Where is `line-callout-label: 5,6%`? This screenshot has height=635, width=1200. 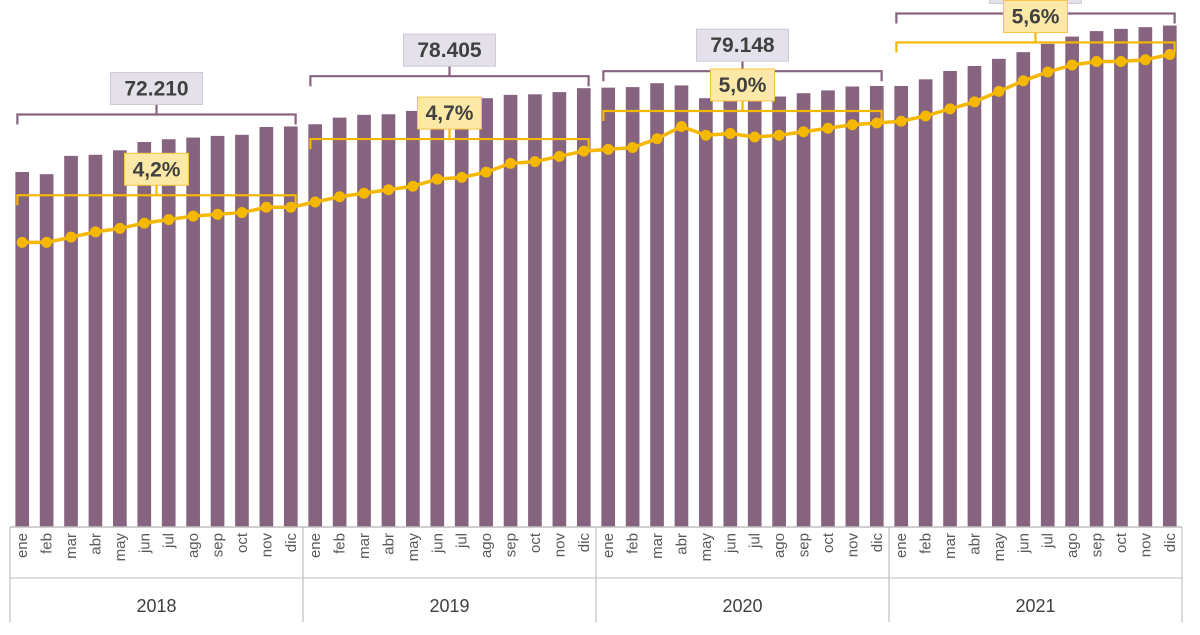
line-callout-label: 5,6% is located at coordinates (1036, 16).